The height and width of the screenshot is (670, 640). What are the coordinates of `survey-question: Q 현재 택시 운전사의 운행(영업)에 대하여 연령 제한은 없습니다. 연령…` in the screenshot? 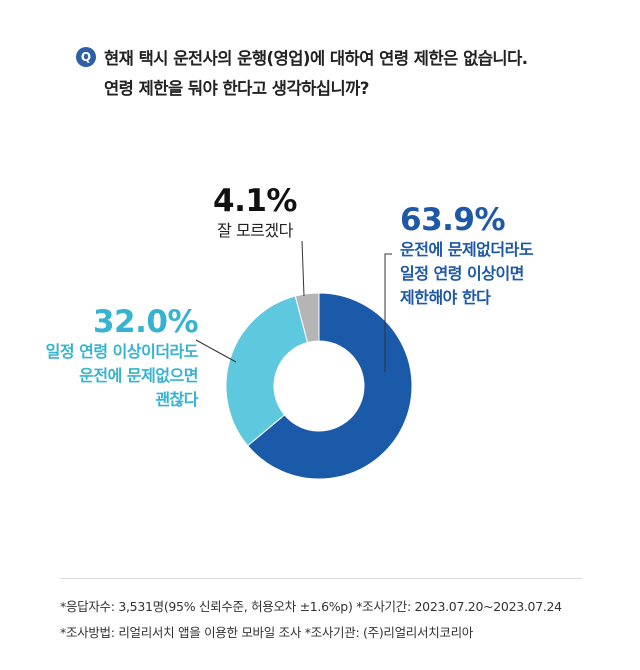 It's located at (346, 74).